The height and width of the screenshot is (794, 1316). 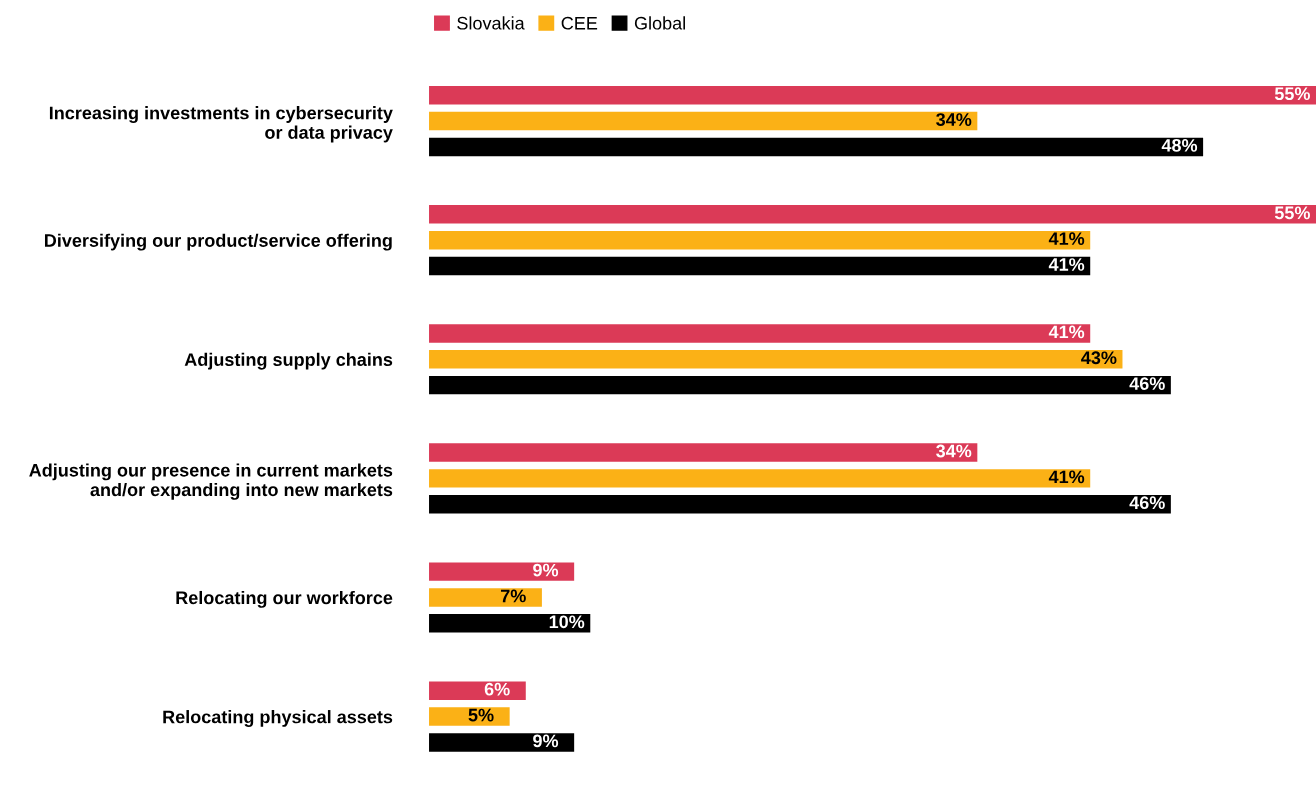 What do you see at coordinates (284, 599) in the screenshot?
I see `y-tick-label: Relocating our workforce` at bounding box center [284, 599].